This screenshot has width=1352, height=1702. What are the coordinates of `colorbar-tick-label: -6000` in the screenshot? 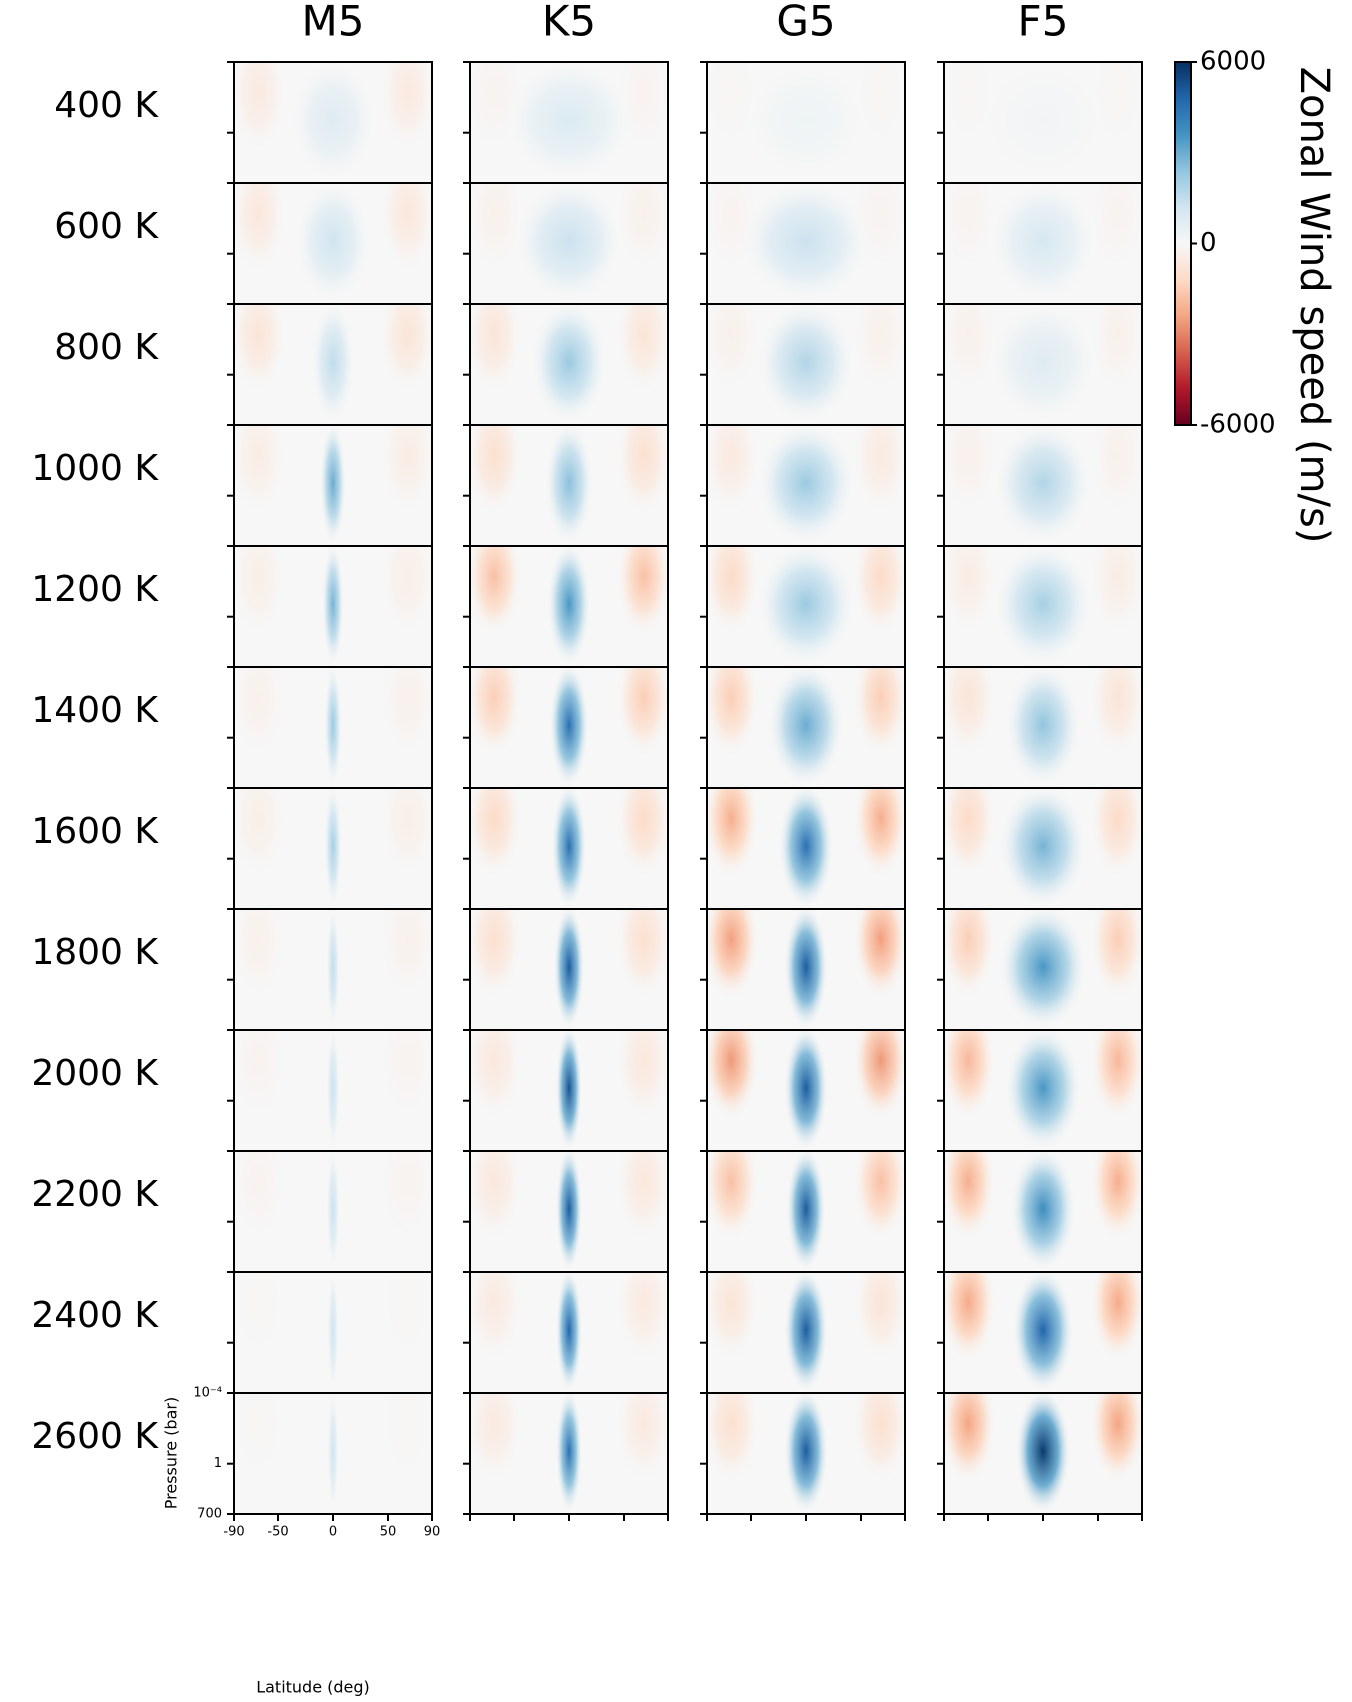 It's located at (1238, 425).